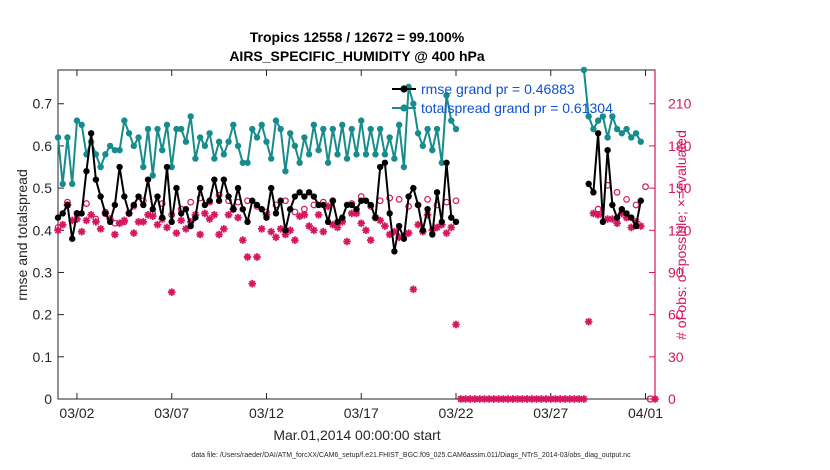 This screenshot has height=470, width=830. What do you see at coordinates (43, 188) in the screenshot?
I see `y-tick-label: 0.5` at bounding box center [43, 188].